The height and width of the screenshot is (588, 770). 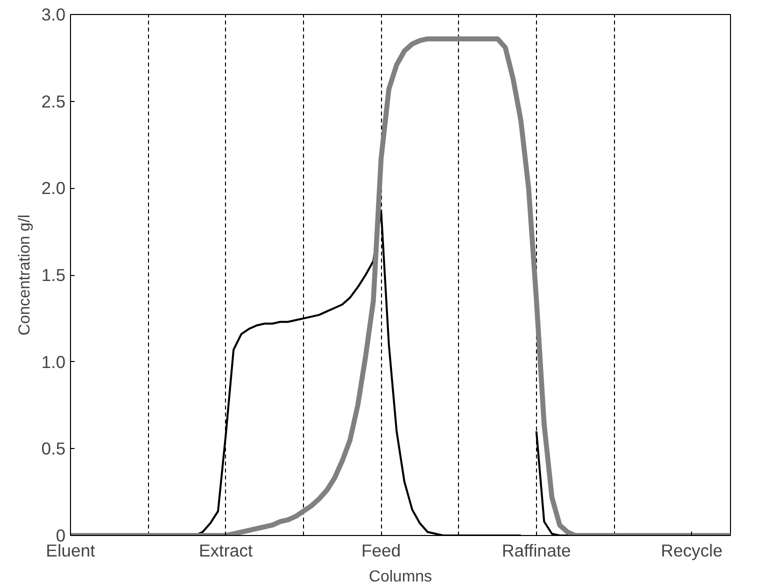 I want to click on y-axis-title: Concentration g/l, so click(x=25, y=275).